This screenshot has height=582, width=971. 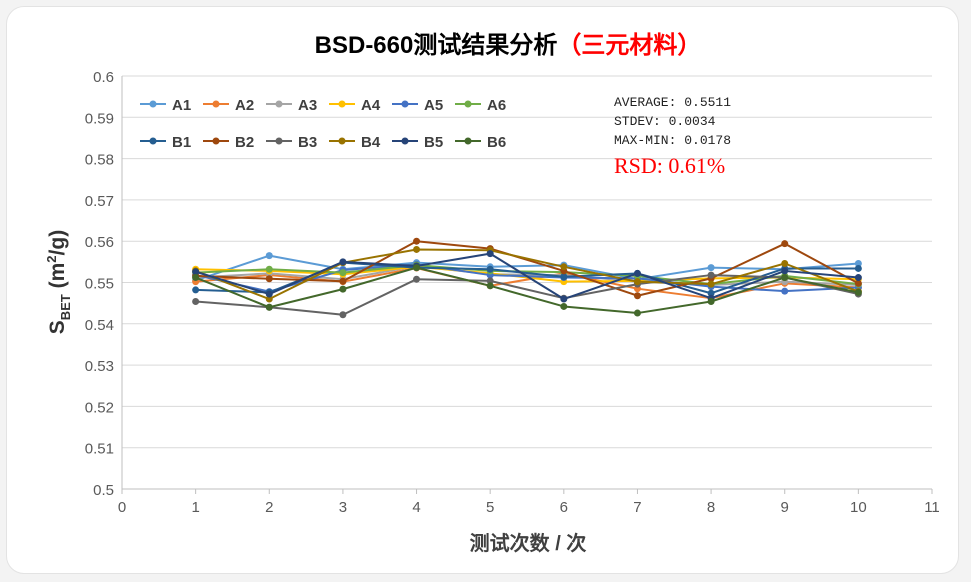 I want to click on x-axis-label: 测试次数 / 次, so click(x=528, y=543).